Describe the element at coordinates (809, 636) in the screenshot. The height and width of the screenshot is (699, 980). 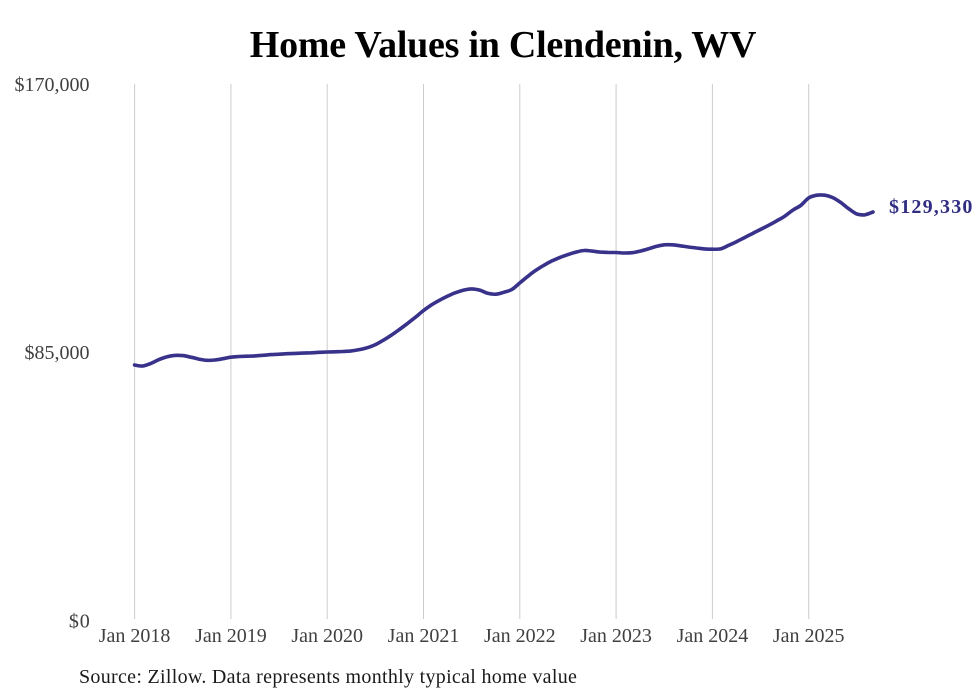
I see `svg-text: Jan 2025` at that location.